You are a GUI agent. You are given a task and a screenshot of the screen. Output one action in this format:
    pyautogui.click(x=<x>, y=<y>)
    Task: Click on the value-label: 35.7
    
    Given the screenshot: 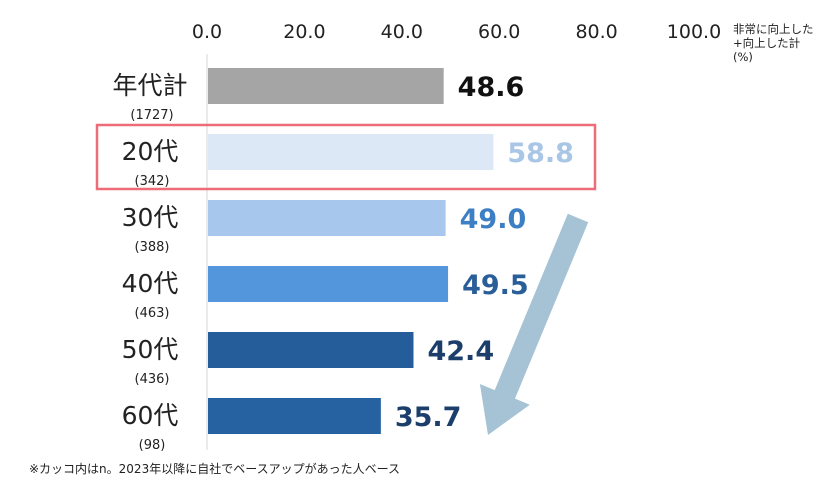 What is the action you would take?
    pyautogui.click(x=428, y=417)
    